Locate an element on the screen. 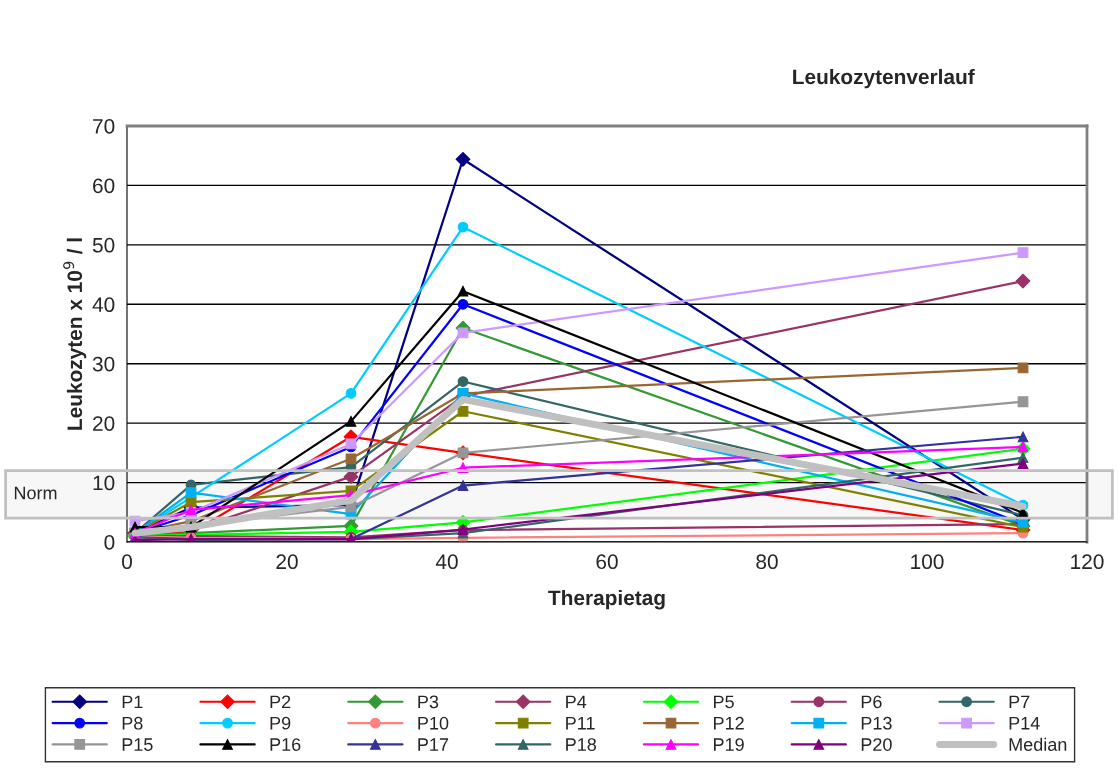  y-axis-title: Leukozyten x 10$^{9}$ / l is located at coordinates (75, 334).